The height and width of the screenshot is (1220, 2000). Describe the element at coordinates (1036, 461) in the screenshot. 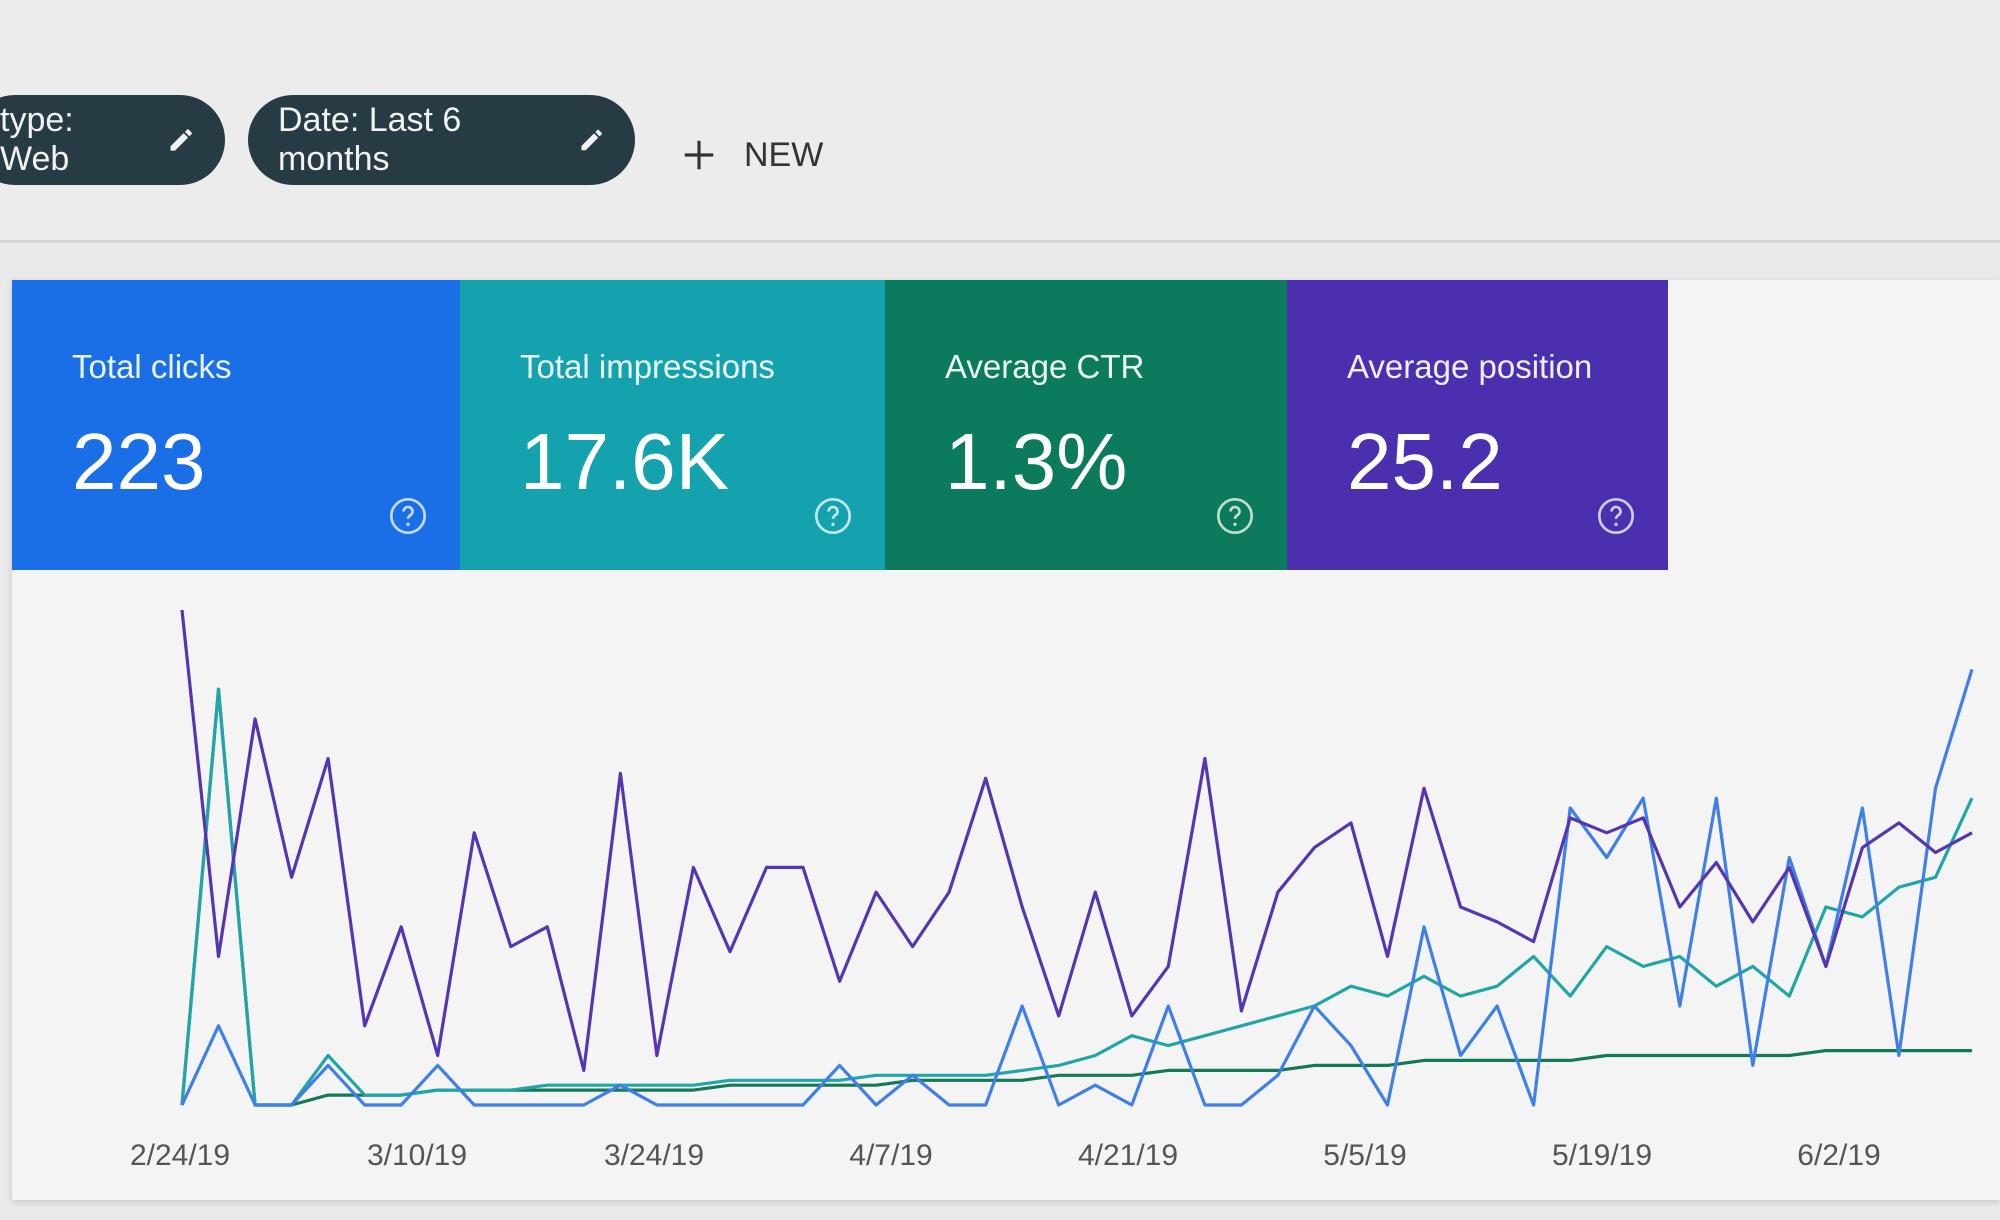

I see `metric-value: 1.3%` at that location.